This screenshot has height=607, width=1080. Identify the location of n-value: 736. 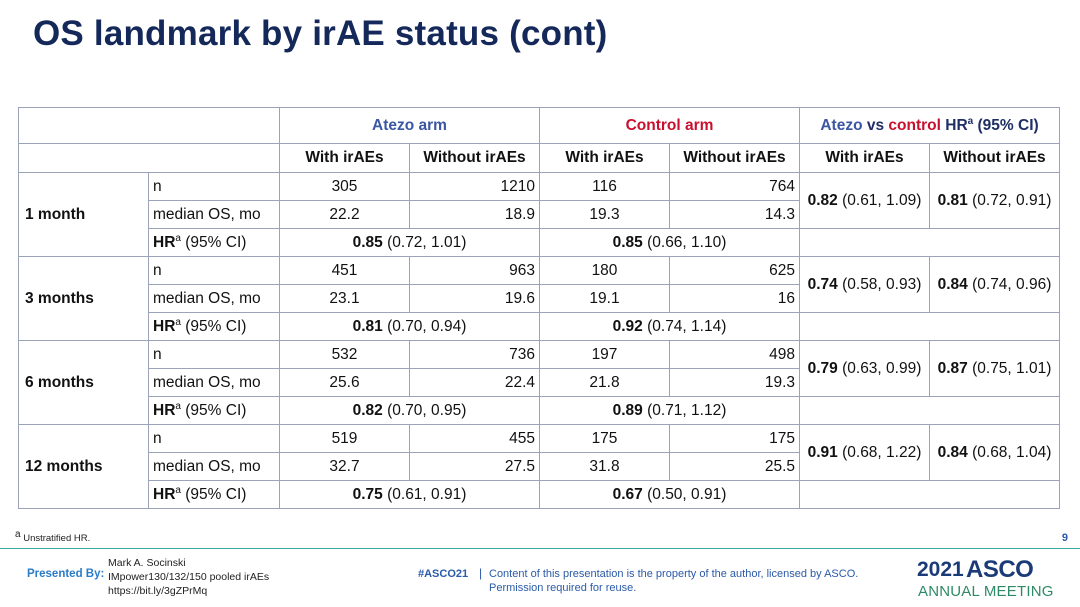
(474, 354).